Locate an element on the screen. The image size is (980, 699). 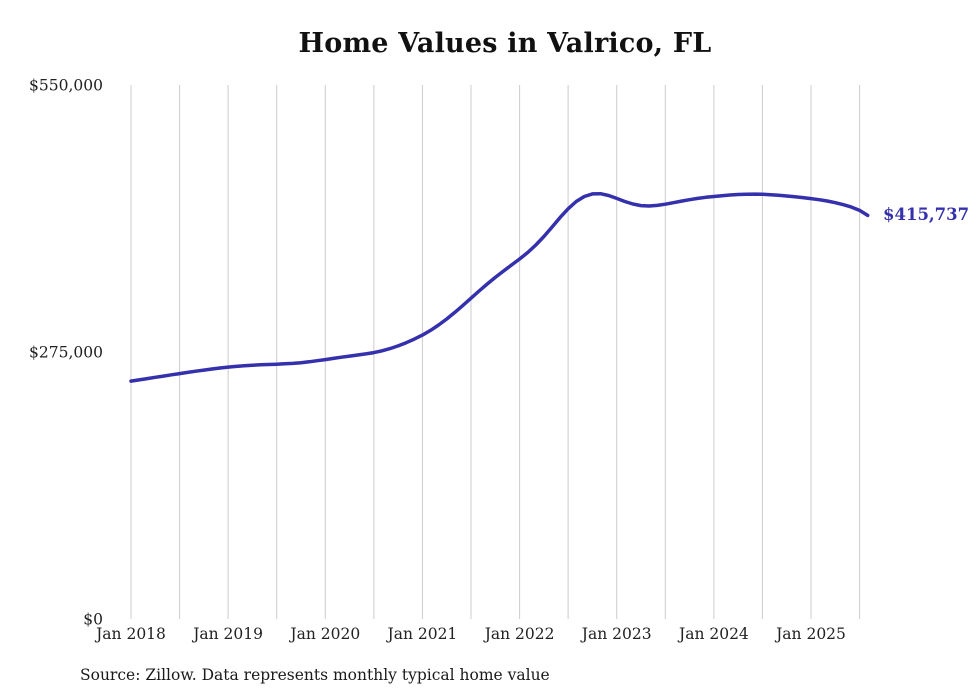
x-axis-tick-label: Jan 2018 is located at coordinates (130, 634).